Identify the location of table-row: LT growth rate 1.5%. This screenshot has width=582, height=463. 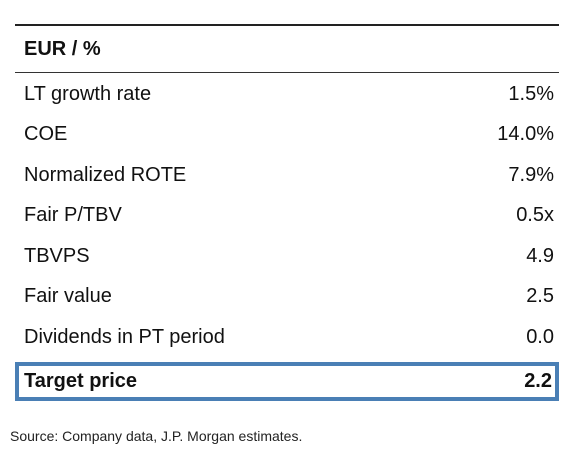
(287, 94).